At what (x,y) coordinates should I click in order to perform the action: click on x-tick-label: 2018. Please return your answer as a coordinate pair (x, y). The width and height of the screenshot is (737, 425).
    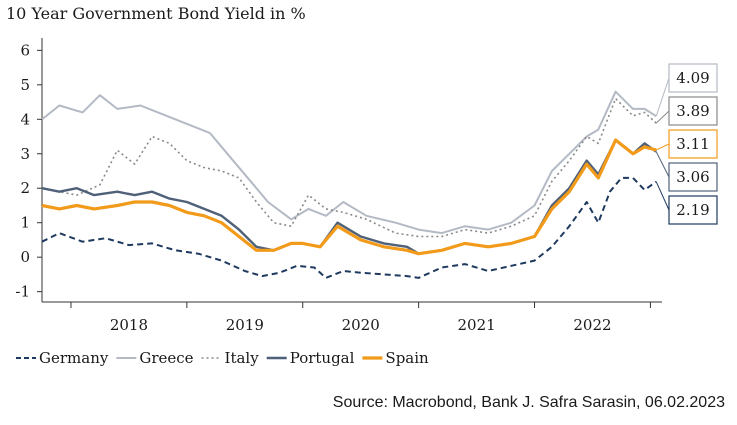
    Looking at the image, I should click on (129, 325).